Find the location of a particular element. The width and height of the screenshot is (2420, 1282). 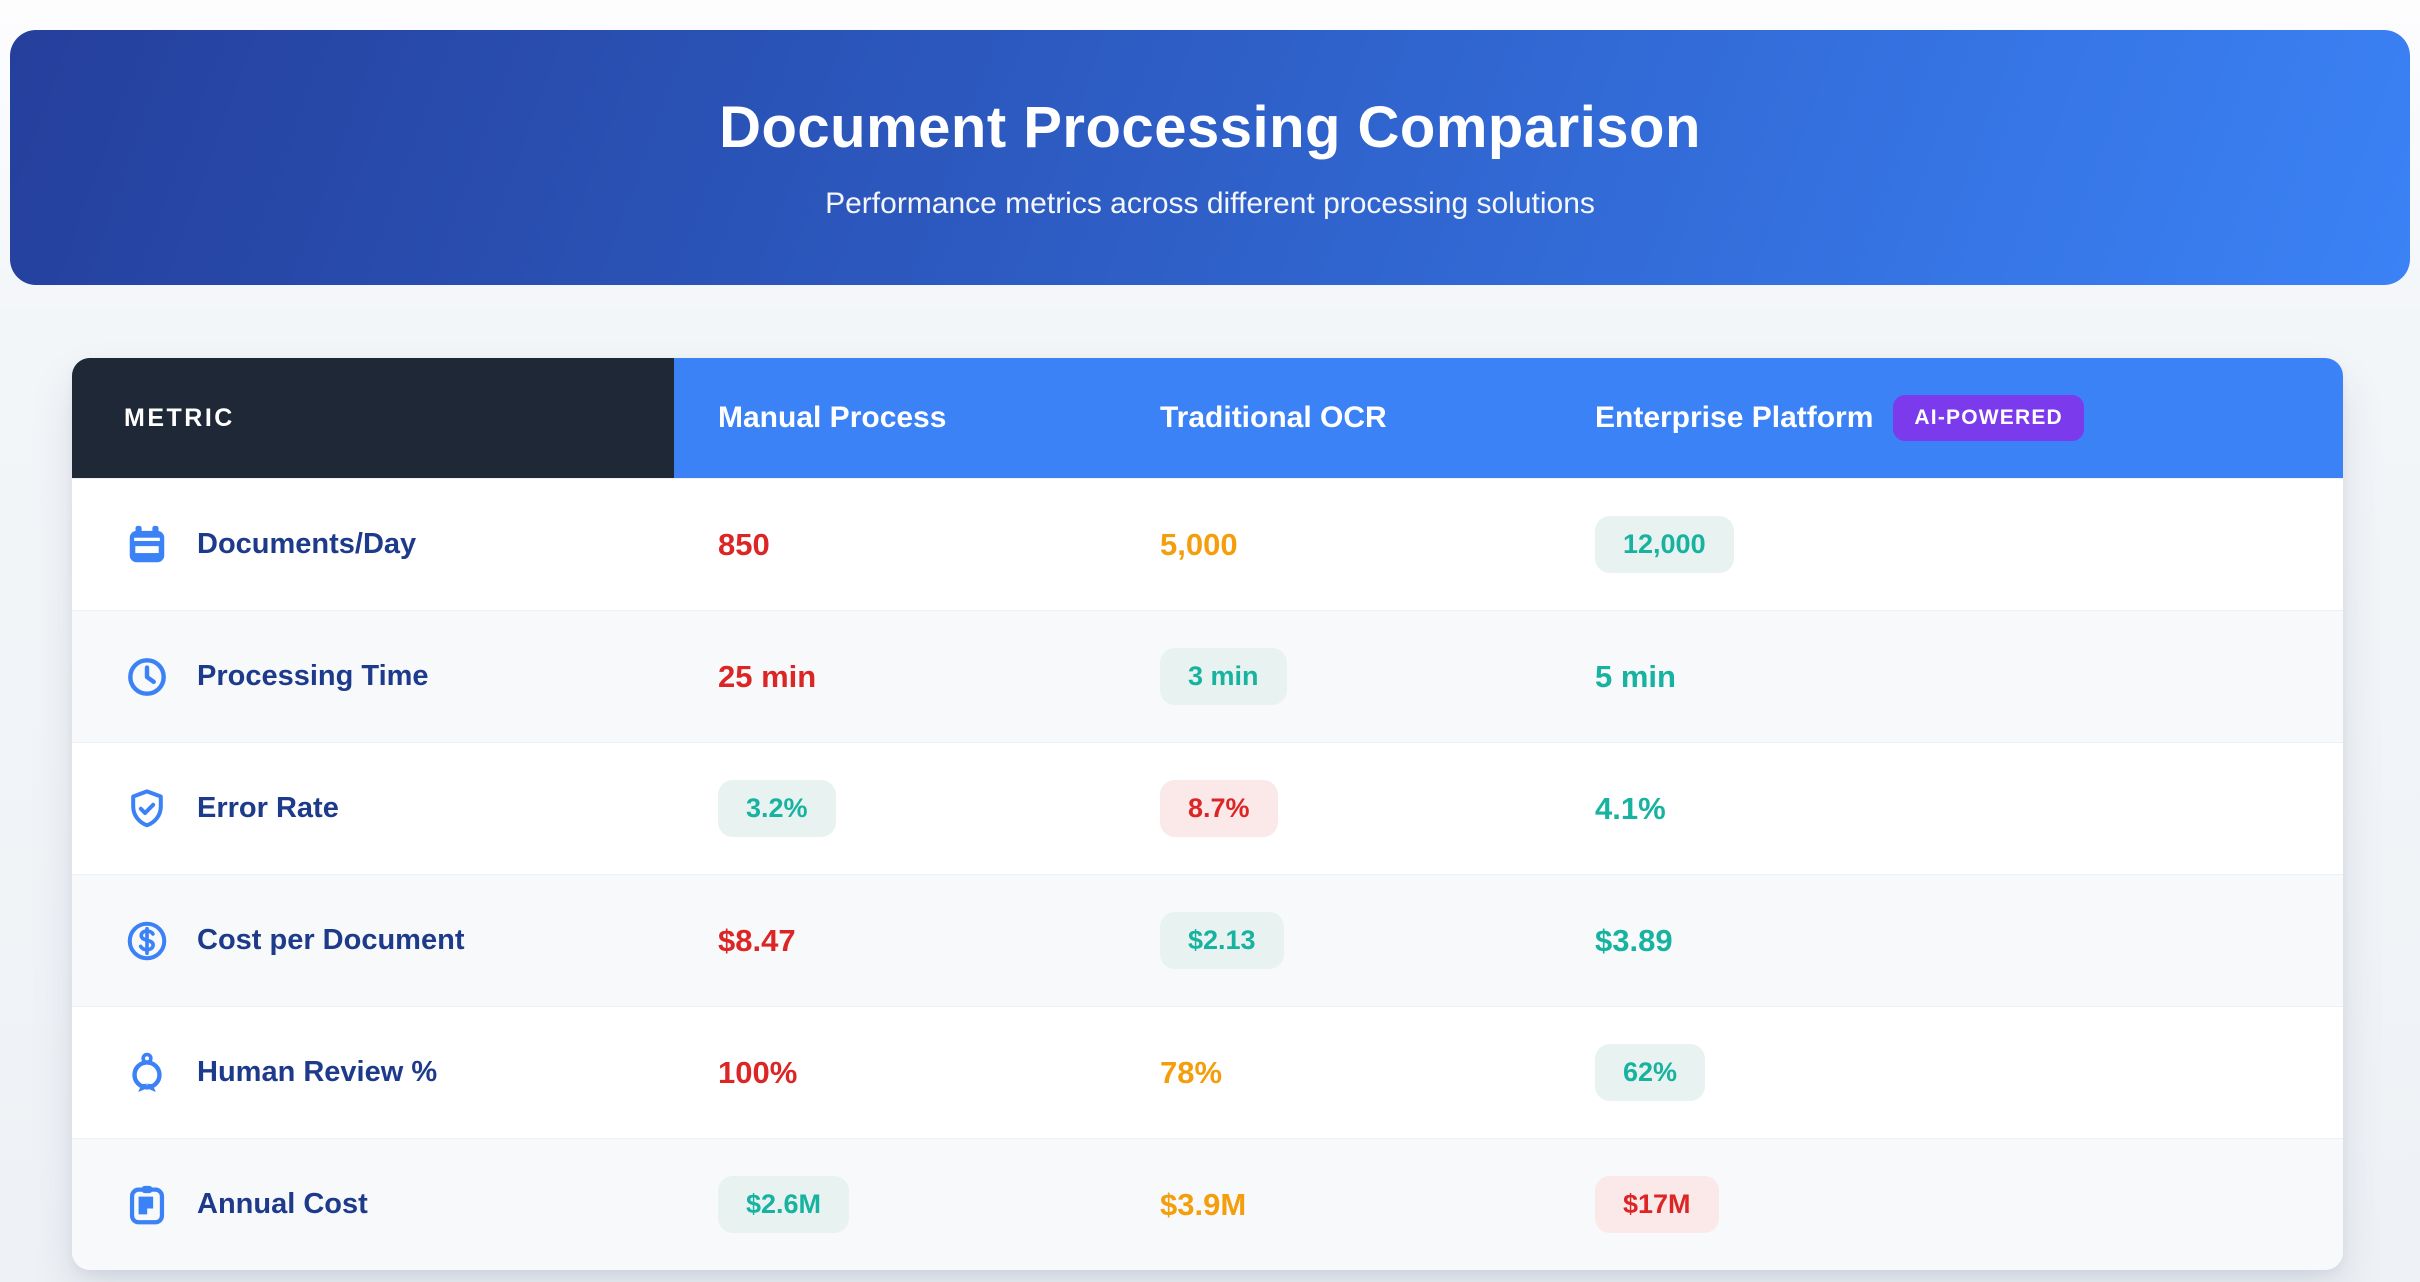

clipboard-icon is located at coordinates (147, 1205).